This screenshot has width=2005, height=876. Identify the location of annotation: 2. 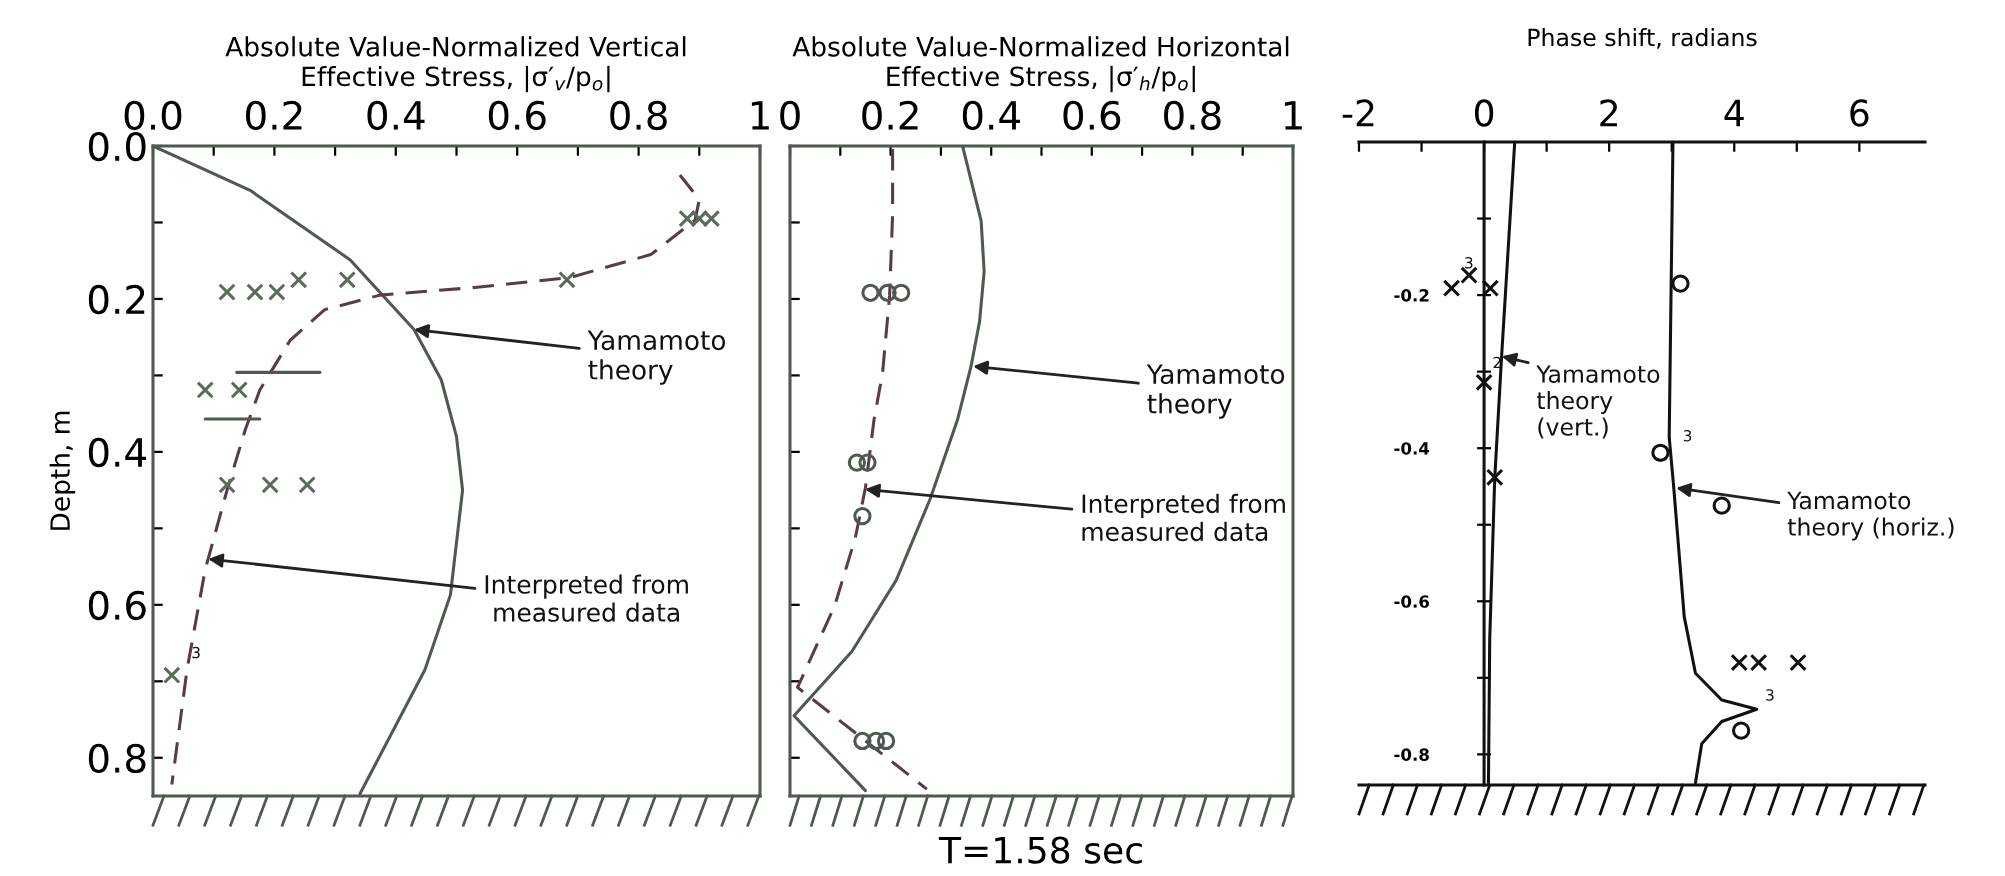
(1497, 362).